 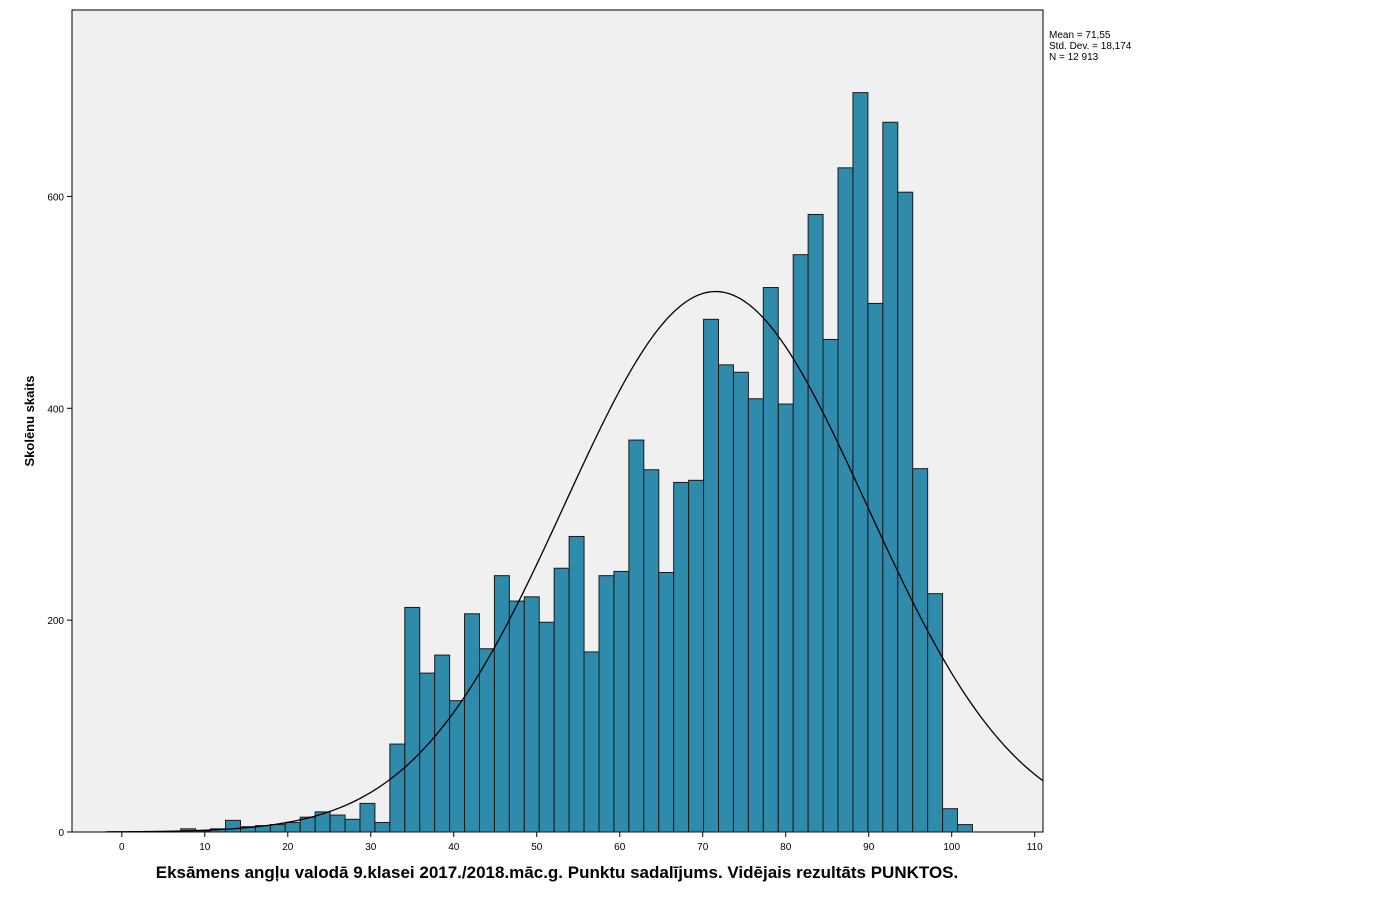 I want to click on x-tick-label: 110, so click(x=1035, y=847).